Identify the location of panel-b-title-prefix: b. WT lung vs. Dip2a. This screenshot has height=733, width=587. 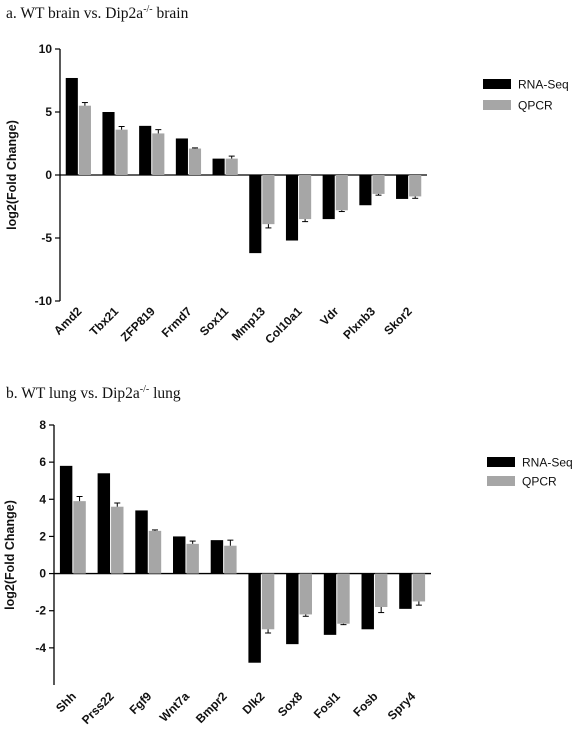
(73, 394).